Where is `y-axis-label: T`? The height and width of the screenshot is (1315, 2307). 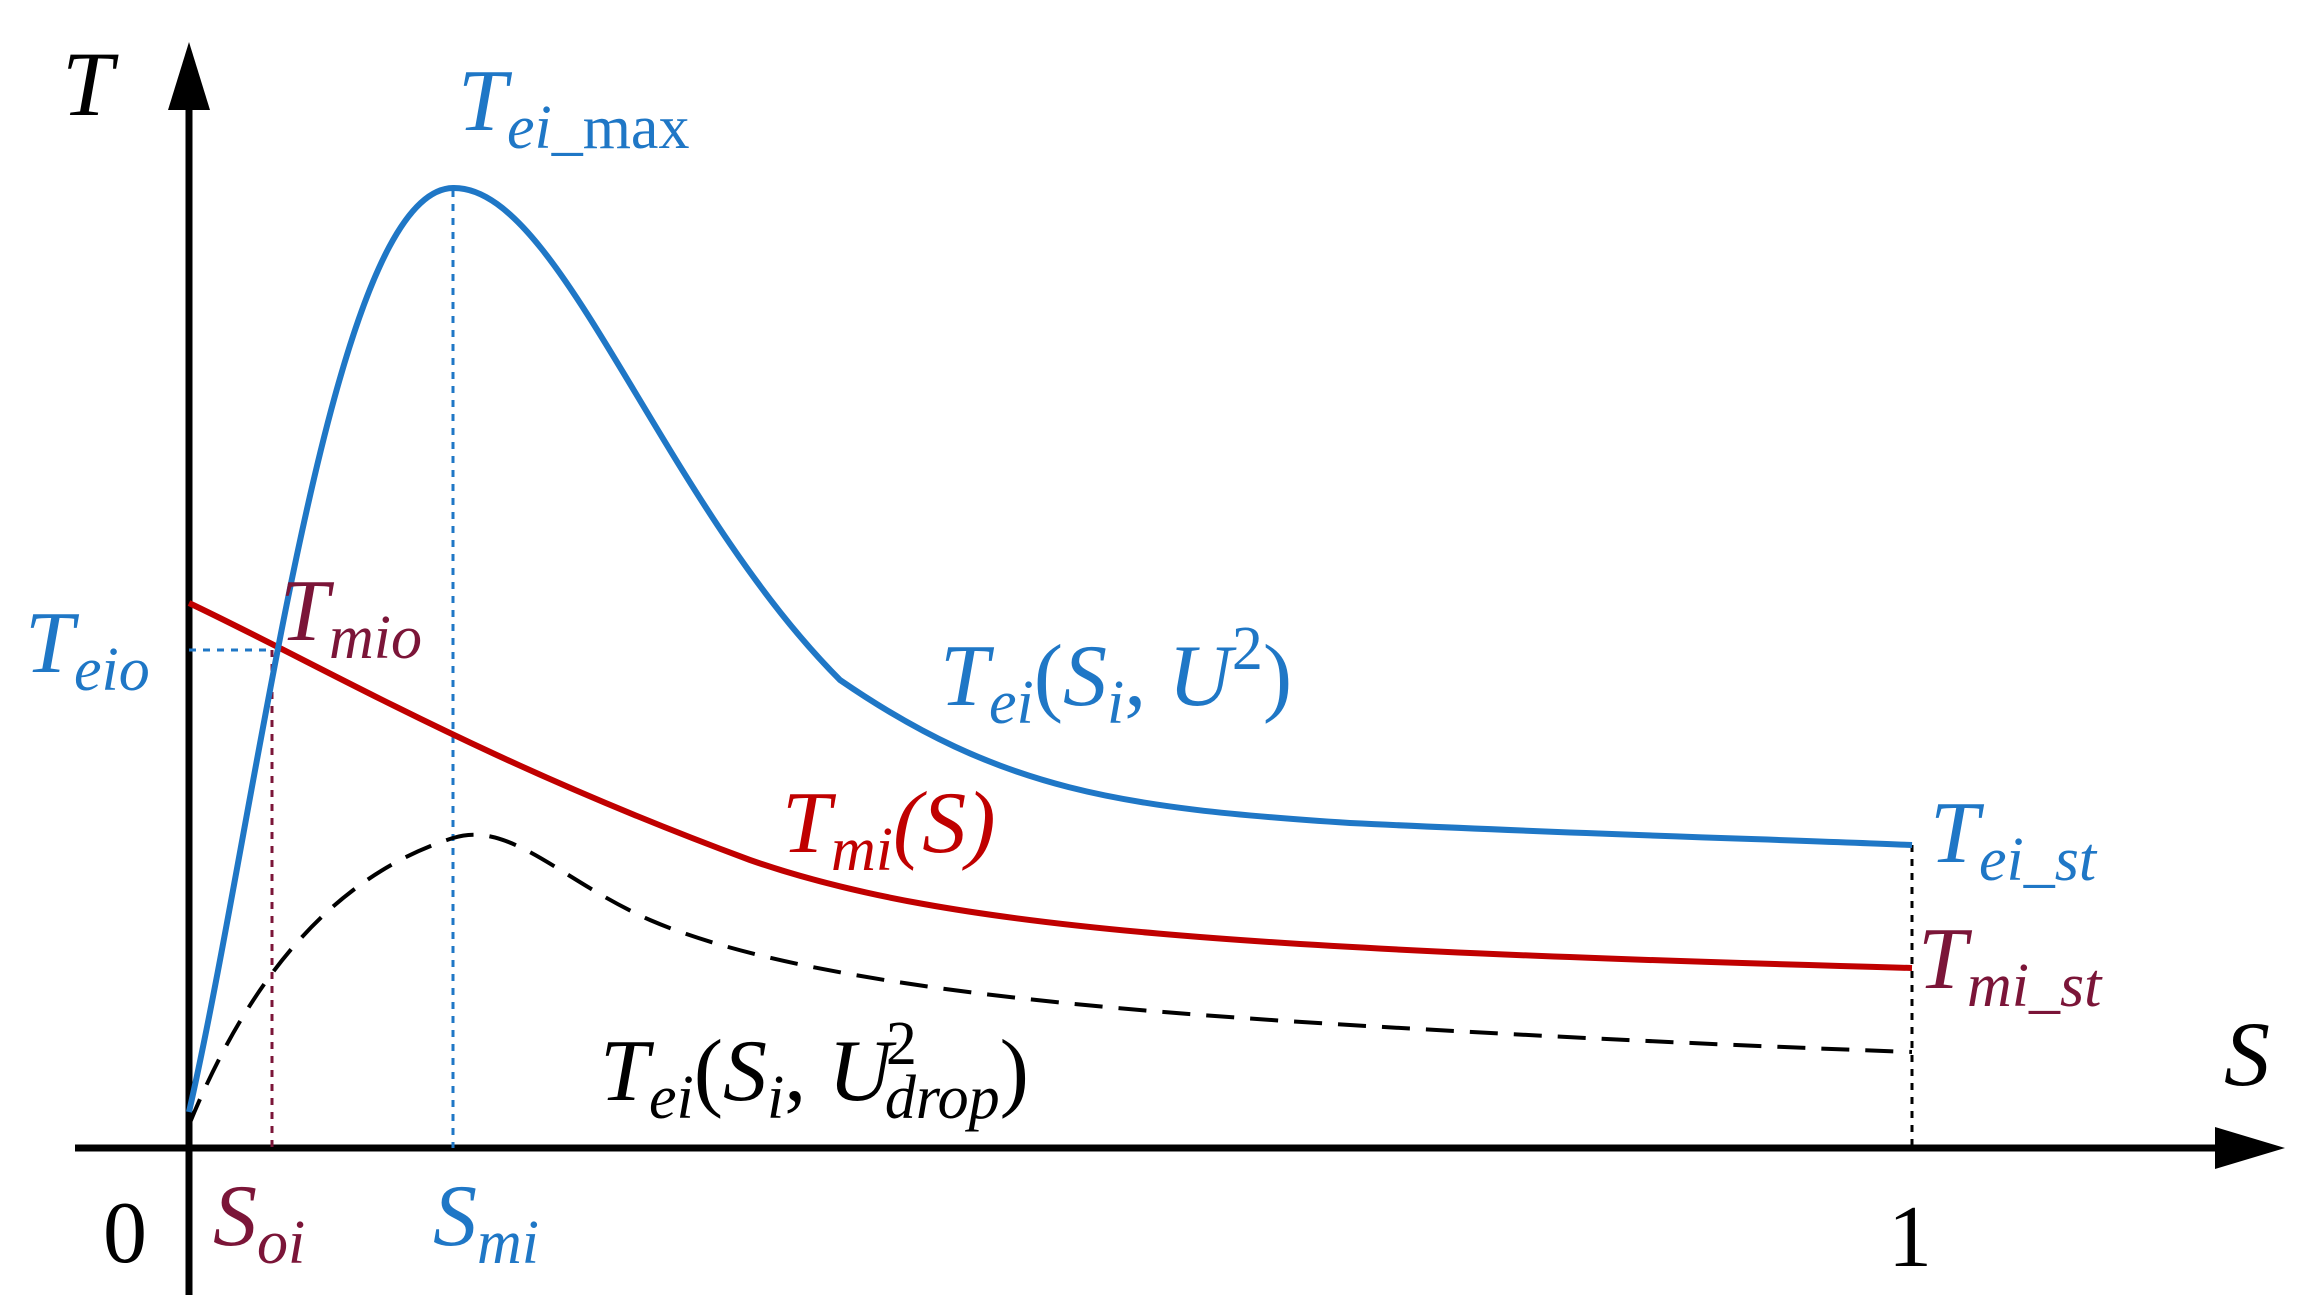
y-axis-label: T is located at coordinates (90, 84).